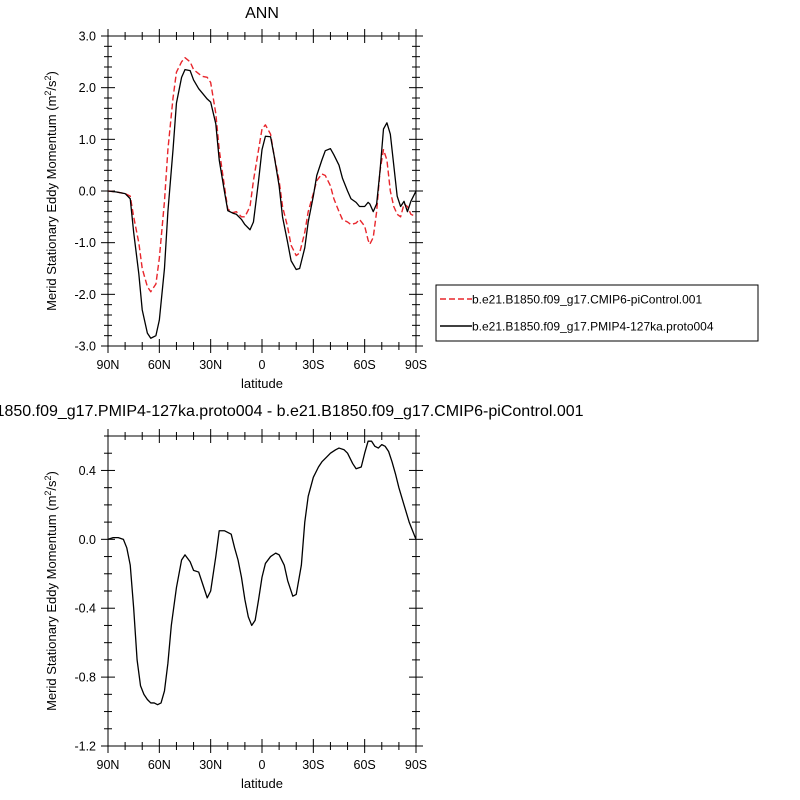 Image resolution: width=800 pixels, height=800 pixels. Describe the element at coordinates (87, 88) in the screenshot. I see `y-tick-label: 2.0` at that location.